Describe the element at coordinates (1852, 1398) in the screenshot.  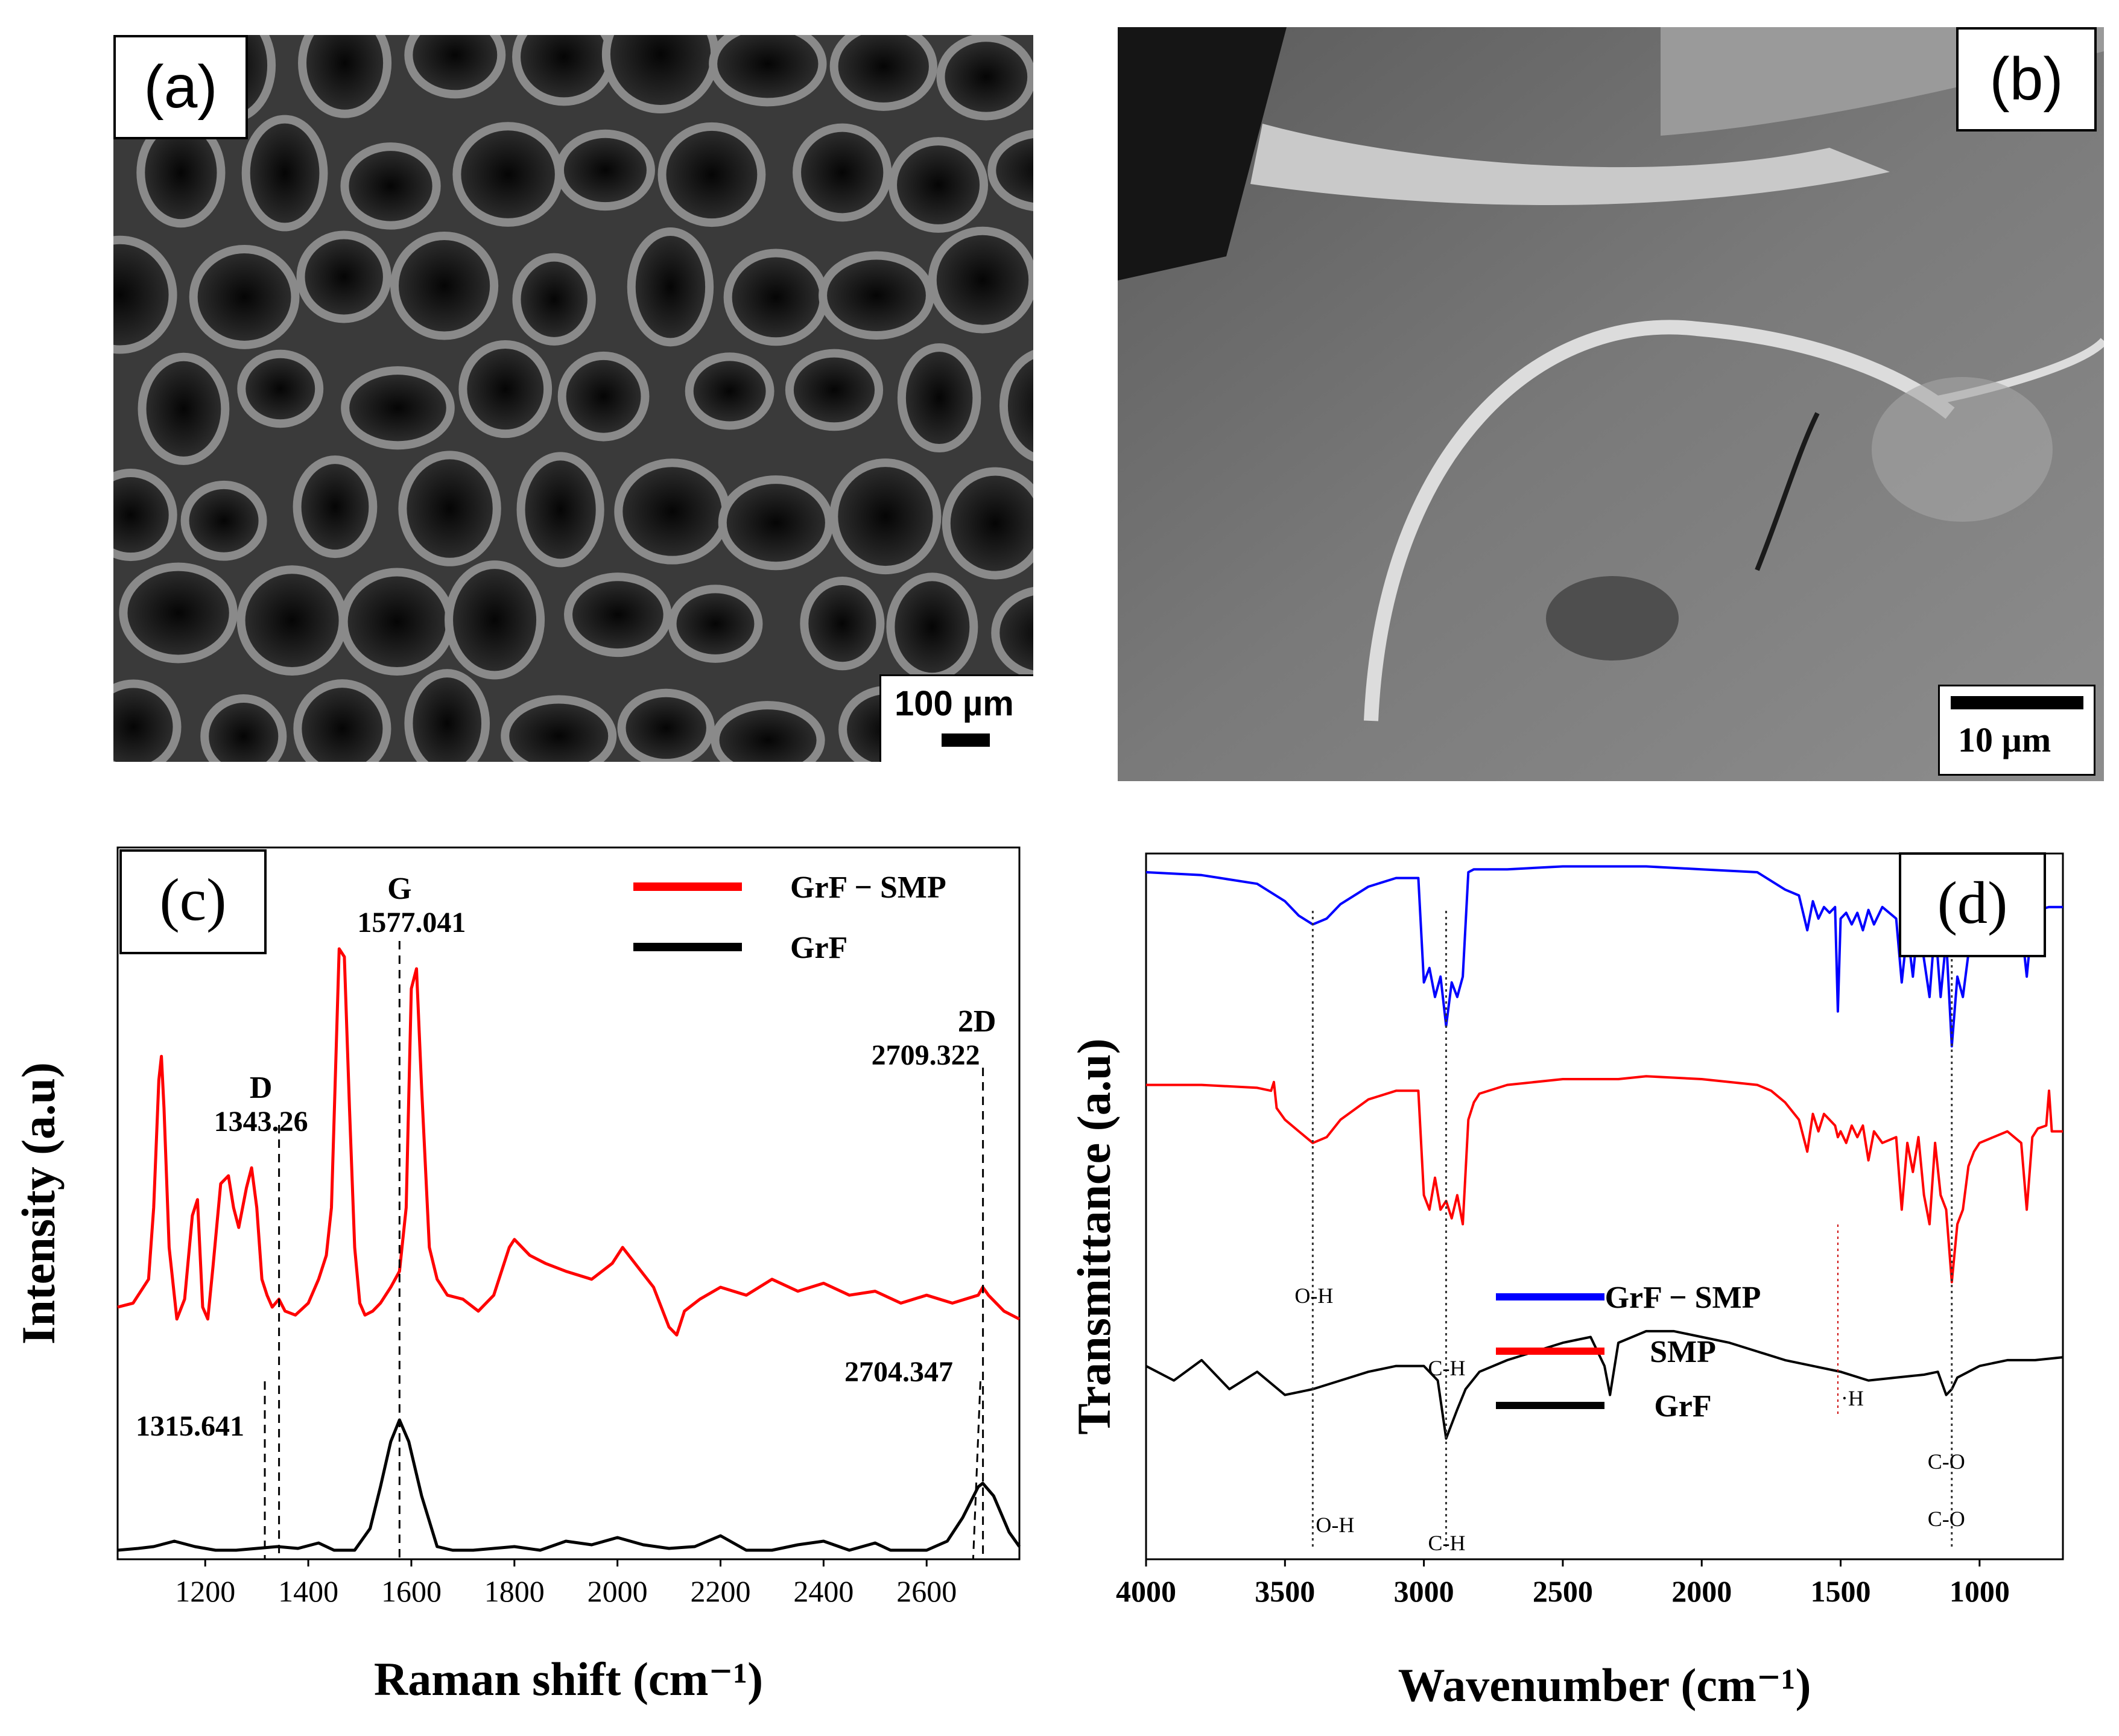
I see `annotation-h-smp: ·H` at that location.